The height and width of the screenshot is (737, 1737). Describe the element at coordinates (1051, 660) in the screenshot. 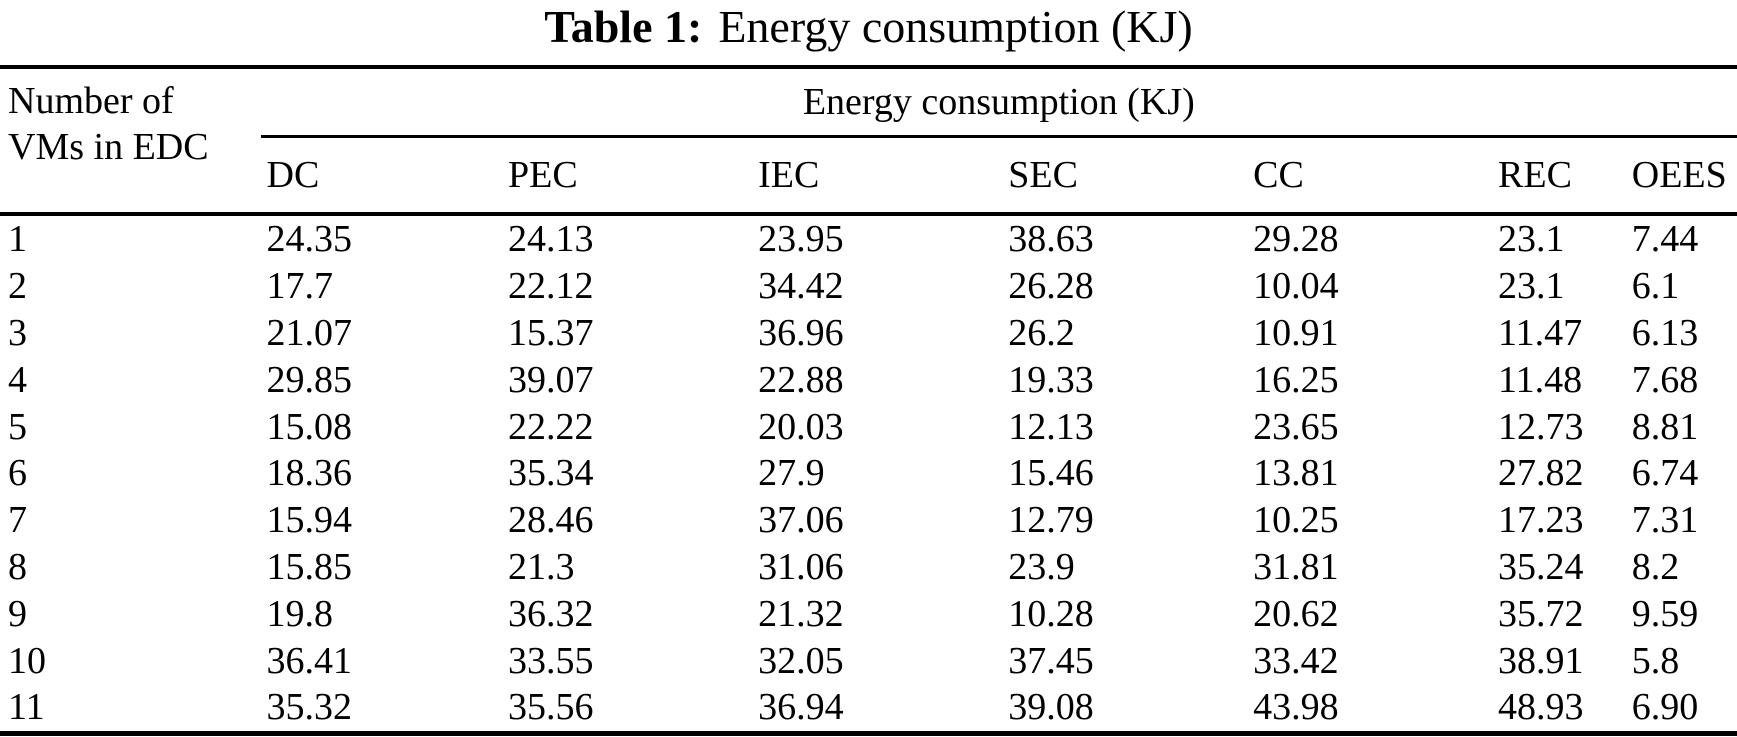

I see `value-cell-sec: 37.45` at that location.